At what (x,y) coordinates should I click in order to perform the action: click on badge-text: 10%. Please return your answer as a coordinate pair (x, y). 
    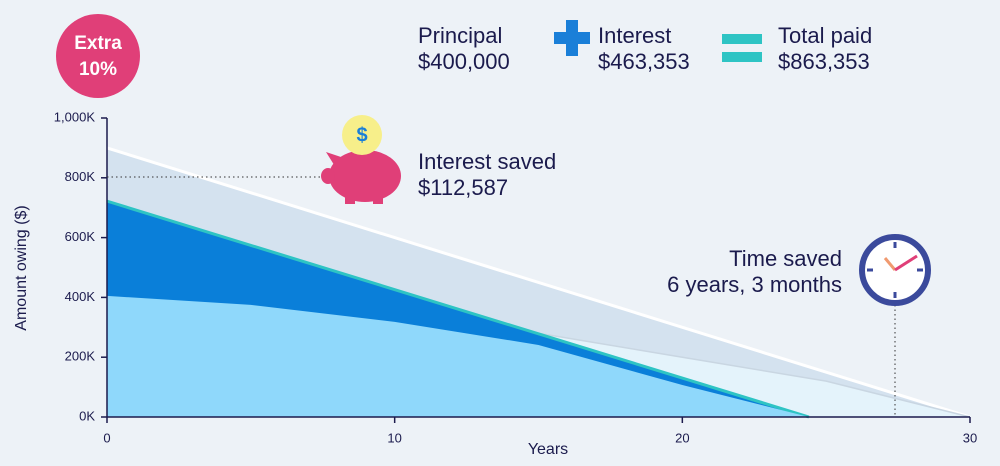
    Looking at the image, I should click on (98, 69).